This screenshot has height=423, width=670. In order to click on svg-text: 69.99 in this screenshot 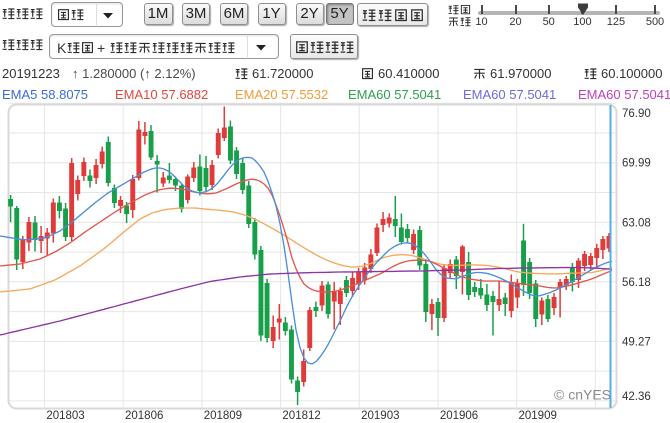, I will do `click(636, 164)`.